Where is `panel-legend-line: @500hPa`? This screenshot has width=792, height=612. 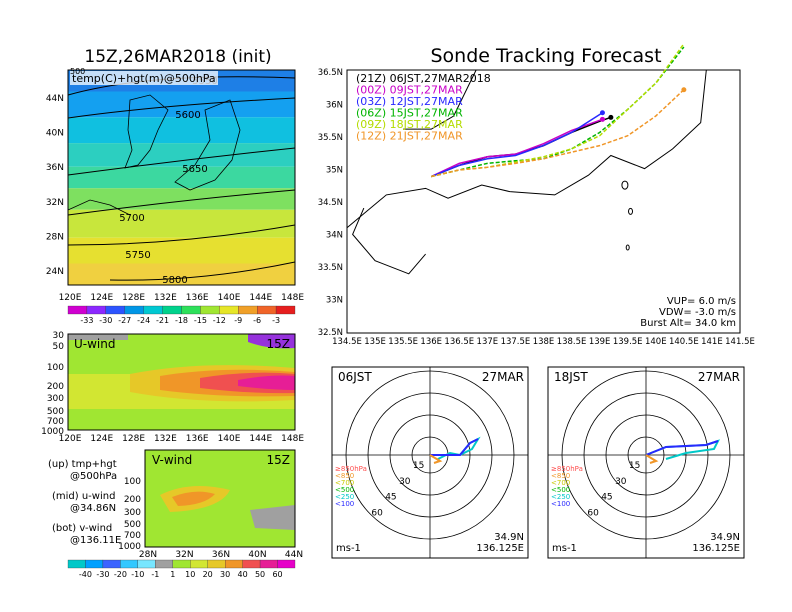
panel-legend-line: @500hPa is located at coordinates (93, 476).